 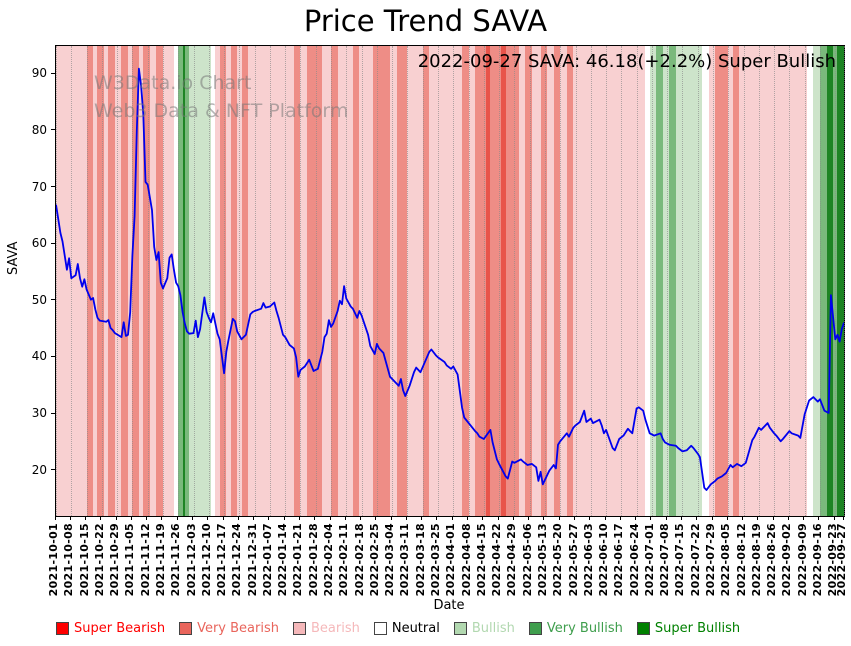 I want to click on x-tick-label: 2022-06-10, so click(x=604, y=560).